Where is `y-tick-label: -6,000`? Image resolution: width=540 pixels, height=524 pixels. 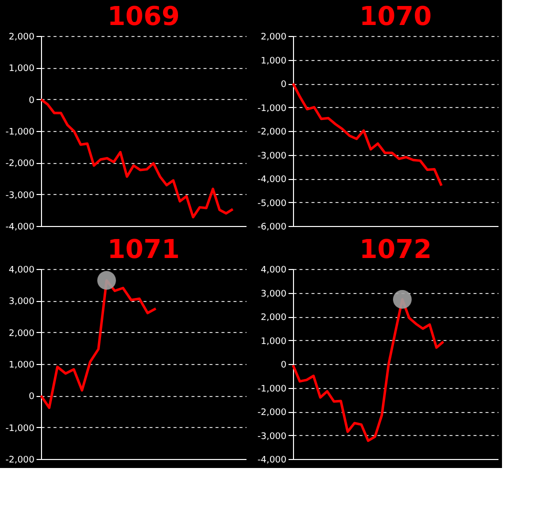 y-tick-label: -6,000 is located at coordinates (272, 227).